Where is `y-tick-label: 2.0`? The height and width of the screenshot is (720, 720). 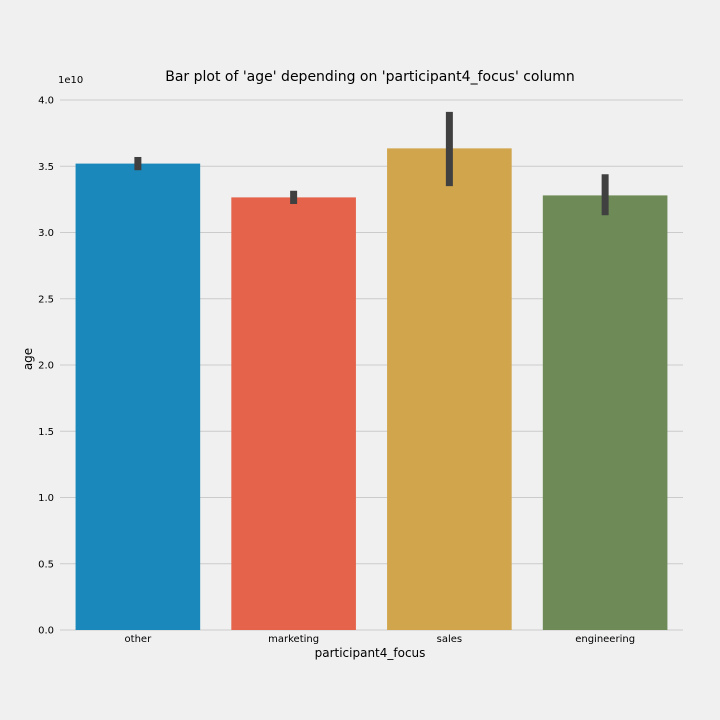
y-tick-label: 2.0 is located at coordinates (46, 366).